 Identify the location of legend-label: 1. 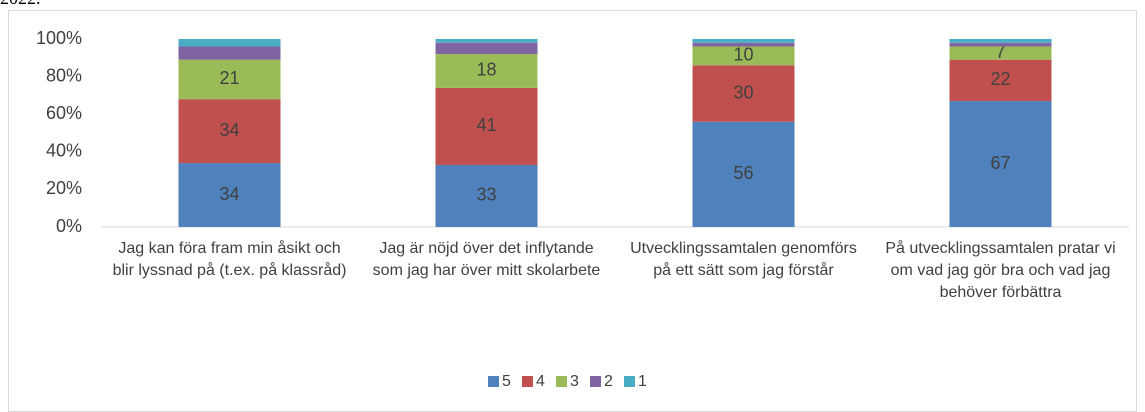
(642, 381).